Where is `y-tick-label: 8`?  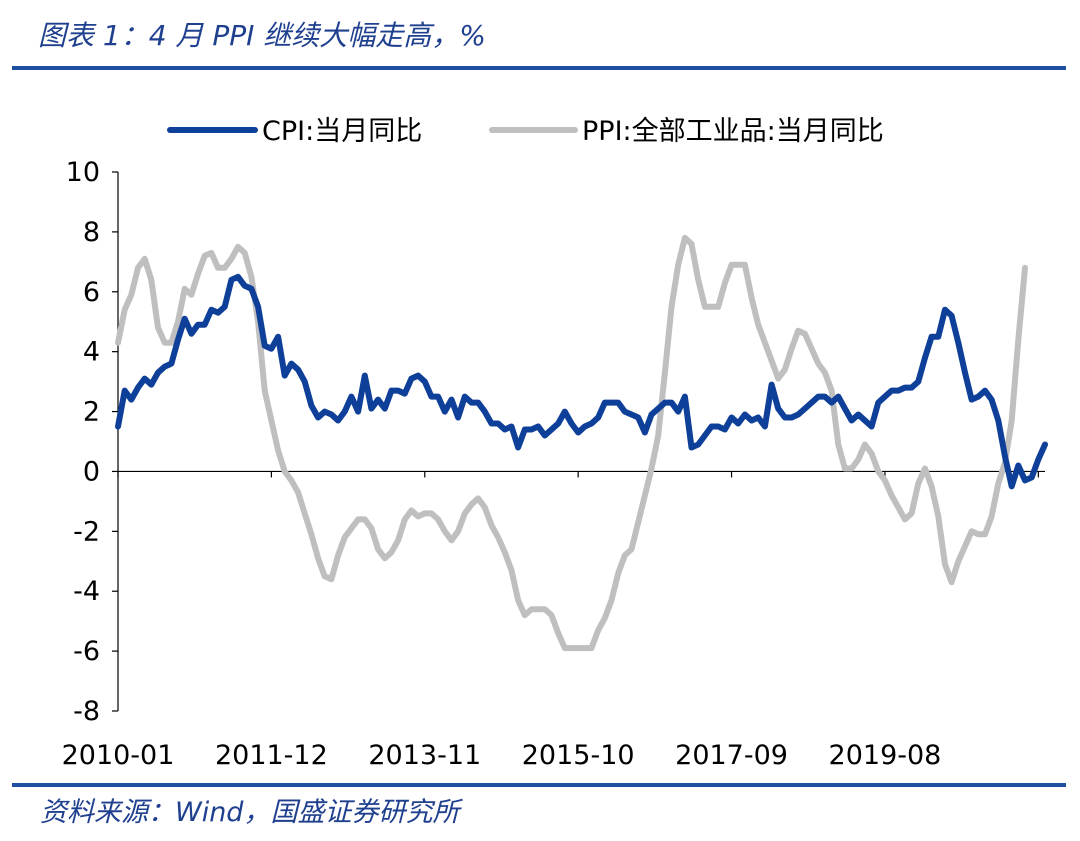
y-tick-label: 8 is located at coordinates (91, 232).